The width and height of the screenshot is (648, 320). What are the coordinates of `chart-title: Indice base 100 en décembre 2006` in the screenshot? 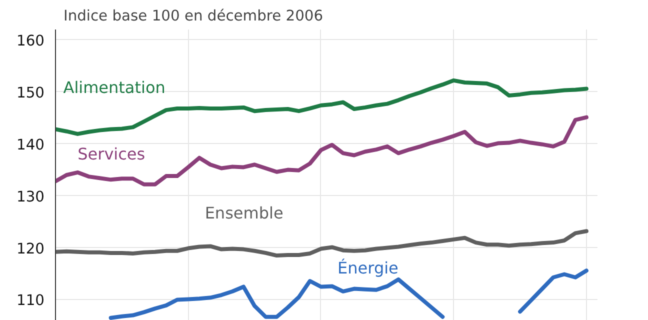 It's located at (194, 16).